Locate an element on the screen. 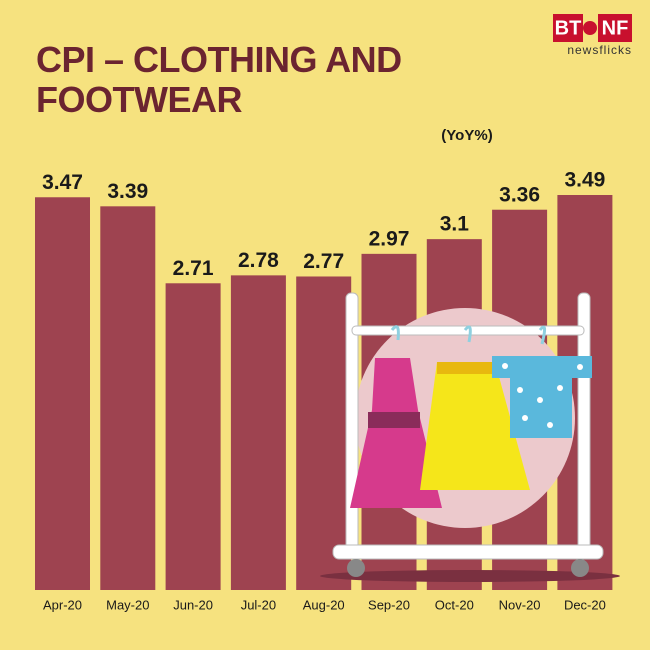 The image size is (650, 650). shirt-dots is located at coordinates (542, 395).